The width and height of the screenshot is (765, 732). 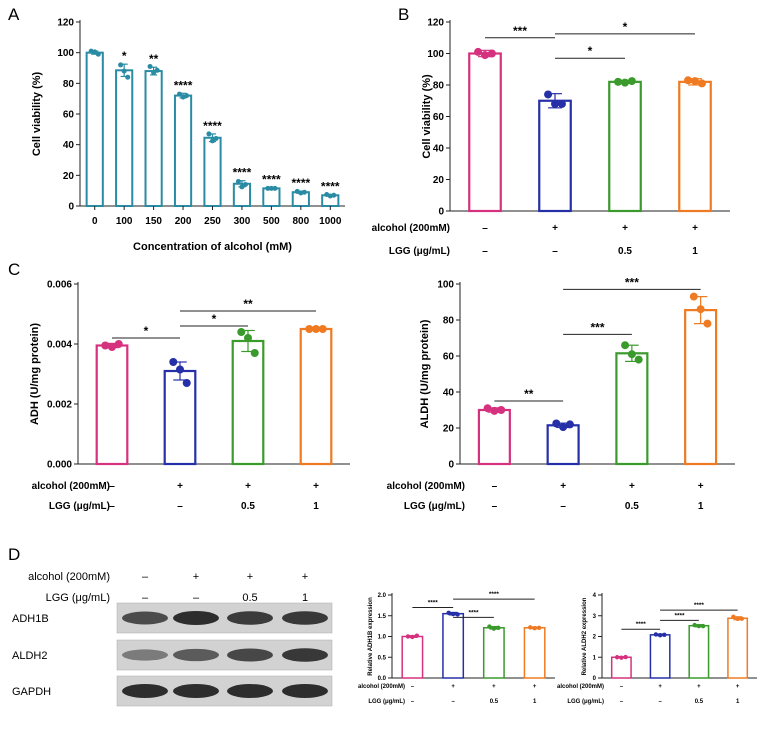 What do you see at coordinates (427, 116) in the screenshot?
I see `y-axis-label: Cell viability (%)` at bounding box center [427, 116].